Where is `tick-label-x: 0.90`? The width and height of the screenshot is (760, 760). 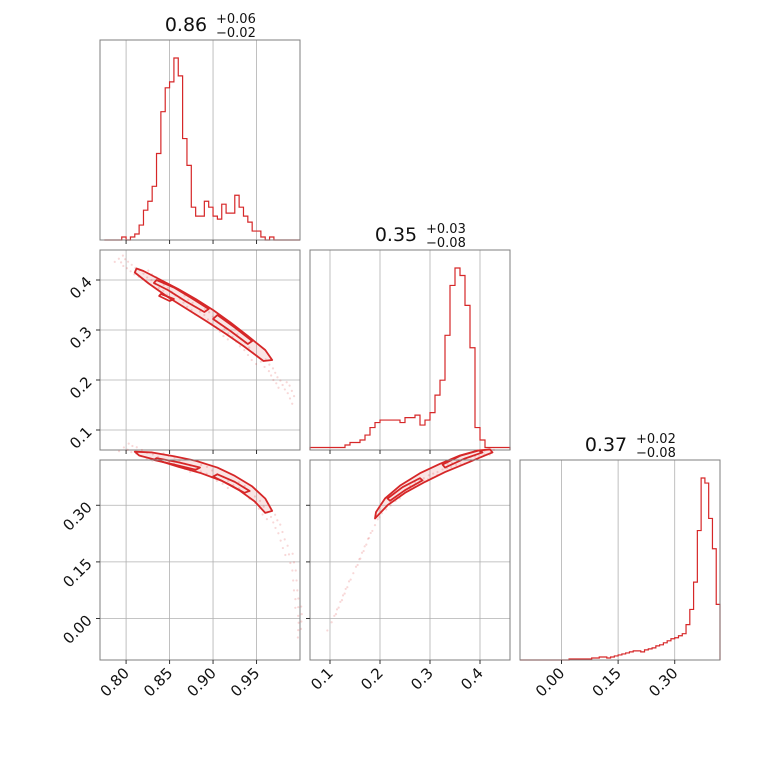 tick-label-x: 0.90 is located at coordinates (202, 682).